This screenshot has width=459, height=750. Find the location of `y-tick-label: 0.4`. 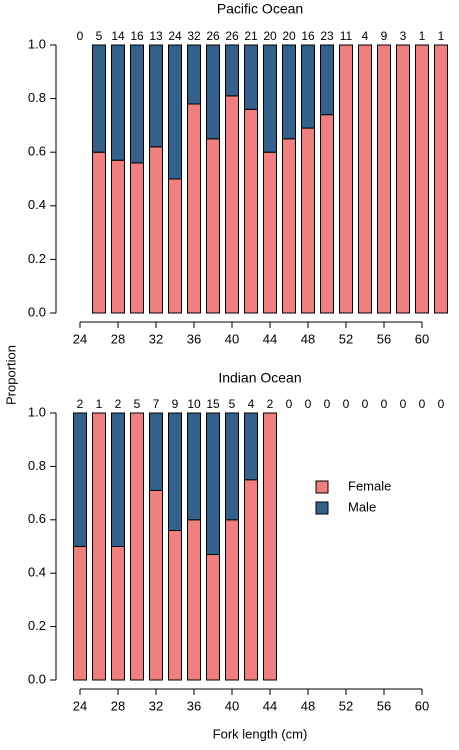

y-tick-label: 0.4 is located at coordinates (37, 572).